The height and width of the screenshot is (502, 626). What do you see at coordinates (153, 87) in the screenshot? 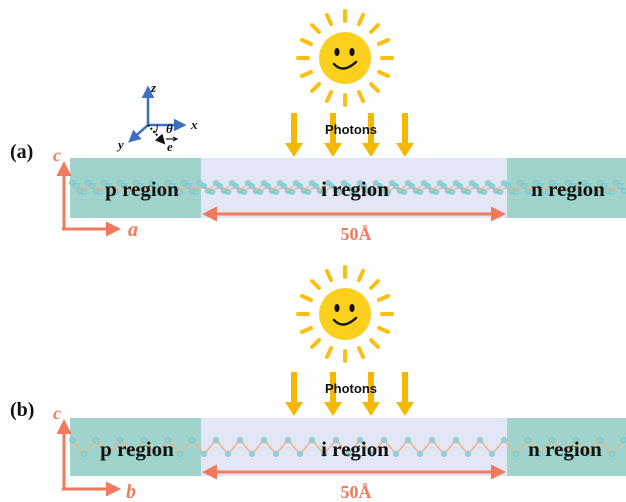
I see `axis-z-label: z` at bounding box center [153, 87].